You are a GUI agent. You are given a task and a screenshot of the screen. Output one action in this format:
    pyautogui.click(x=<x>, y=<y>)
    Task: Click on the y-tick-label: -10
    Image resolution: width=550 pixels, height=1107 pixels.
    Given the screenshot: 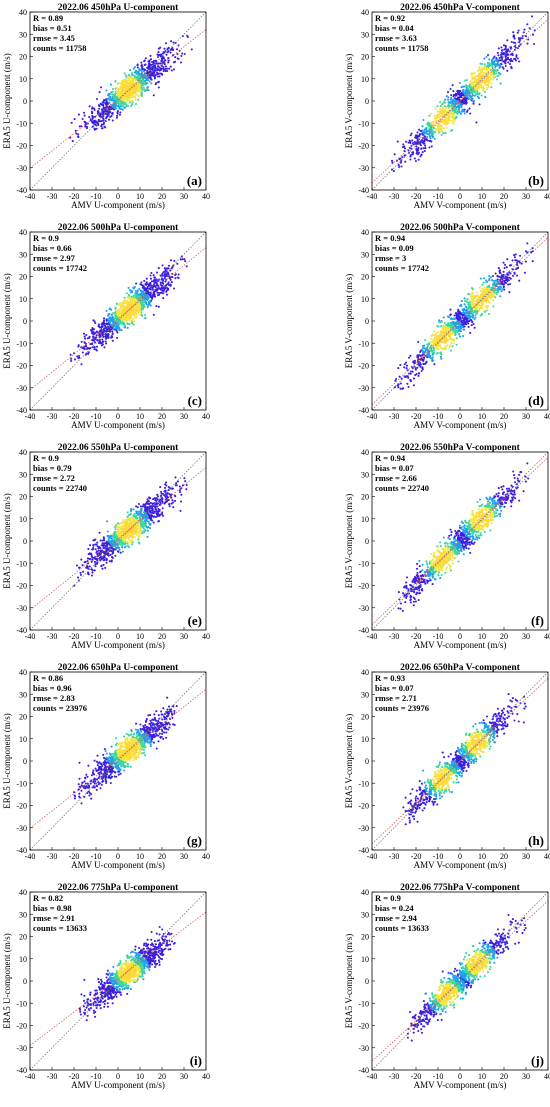 What is the action you would take?
    pyautogui.click(x=363, y=343)
    